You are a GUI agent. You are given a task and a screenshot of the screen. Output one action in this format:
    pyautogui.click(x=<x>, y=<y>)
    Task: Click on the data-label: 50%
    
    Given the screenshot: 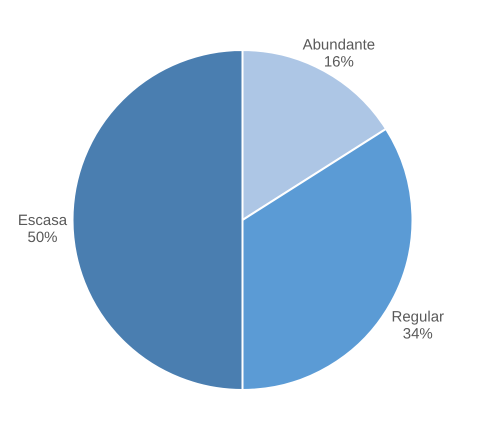 What is the action you would take?
    pyautogui.click(x=42, y=237)
    